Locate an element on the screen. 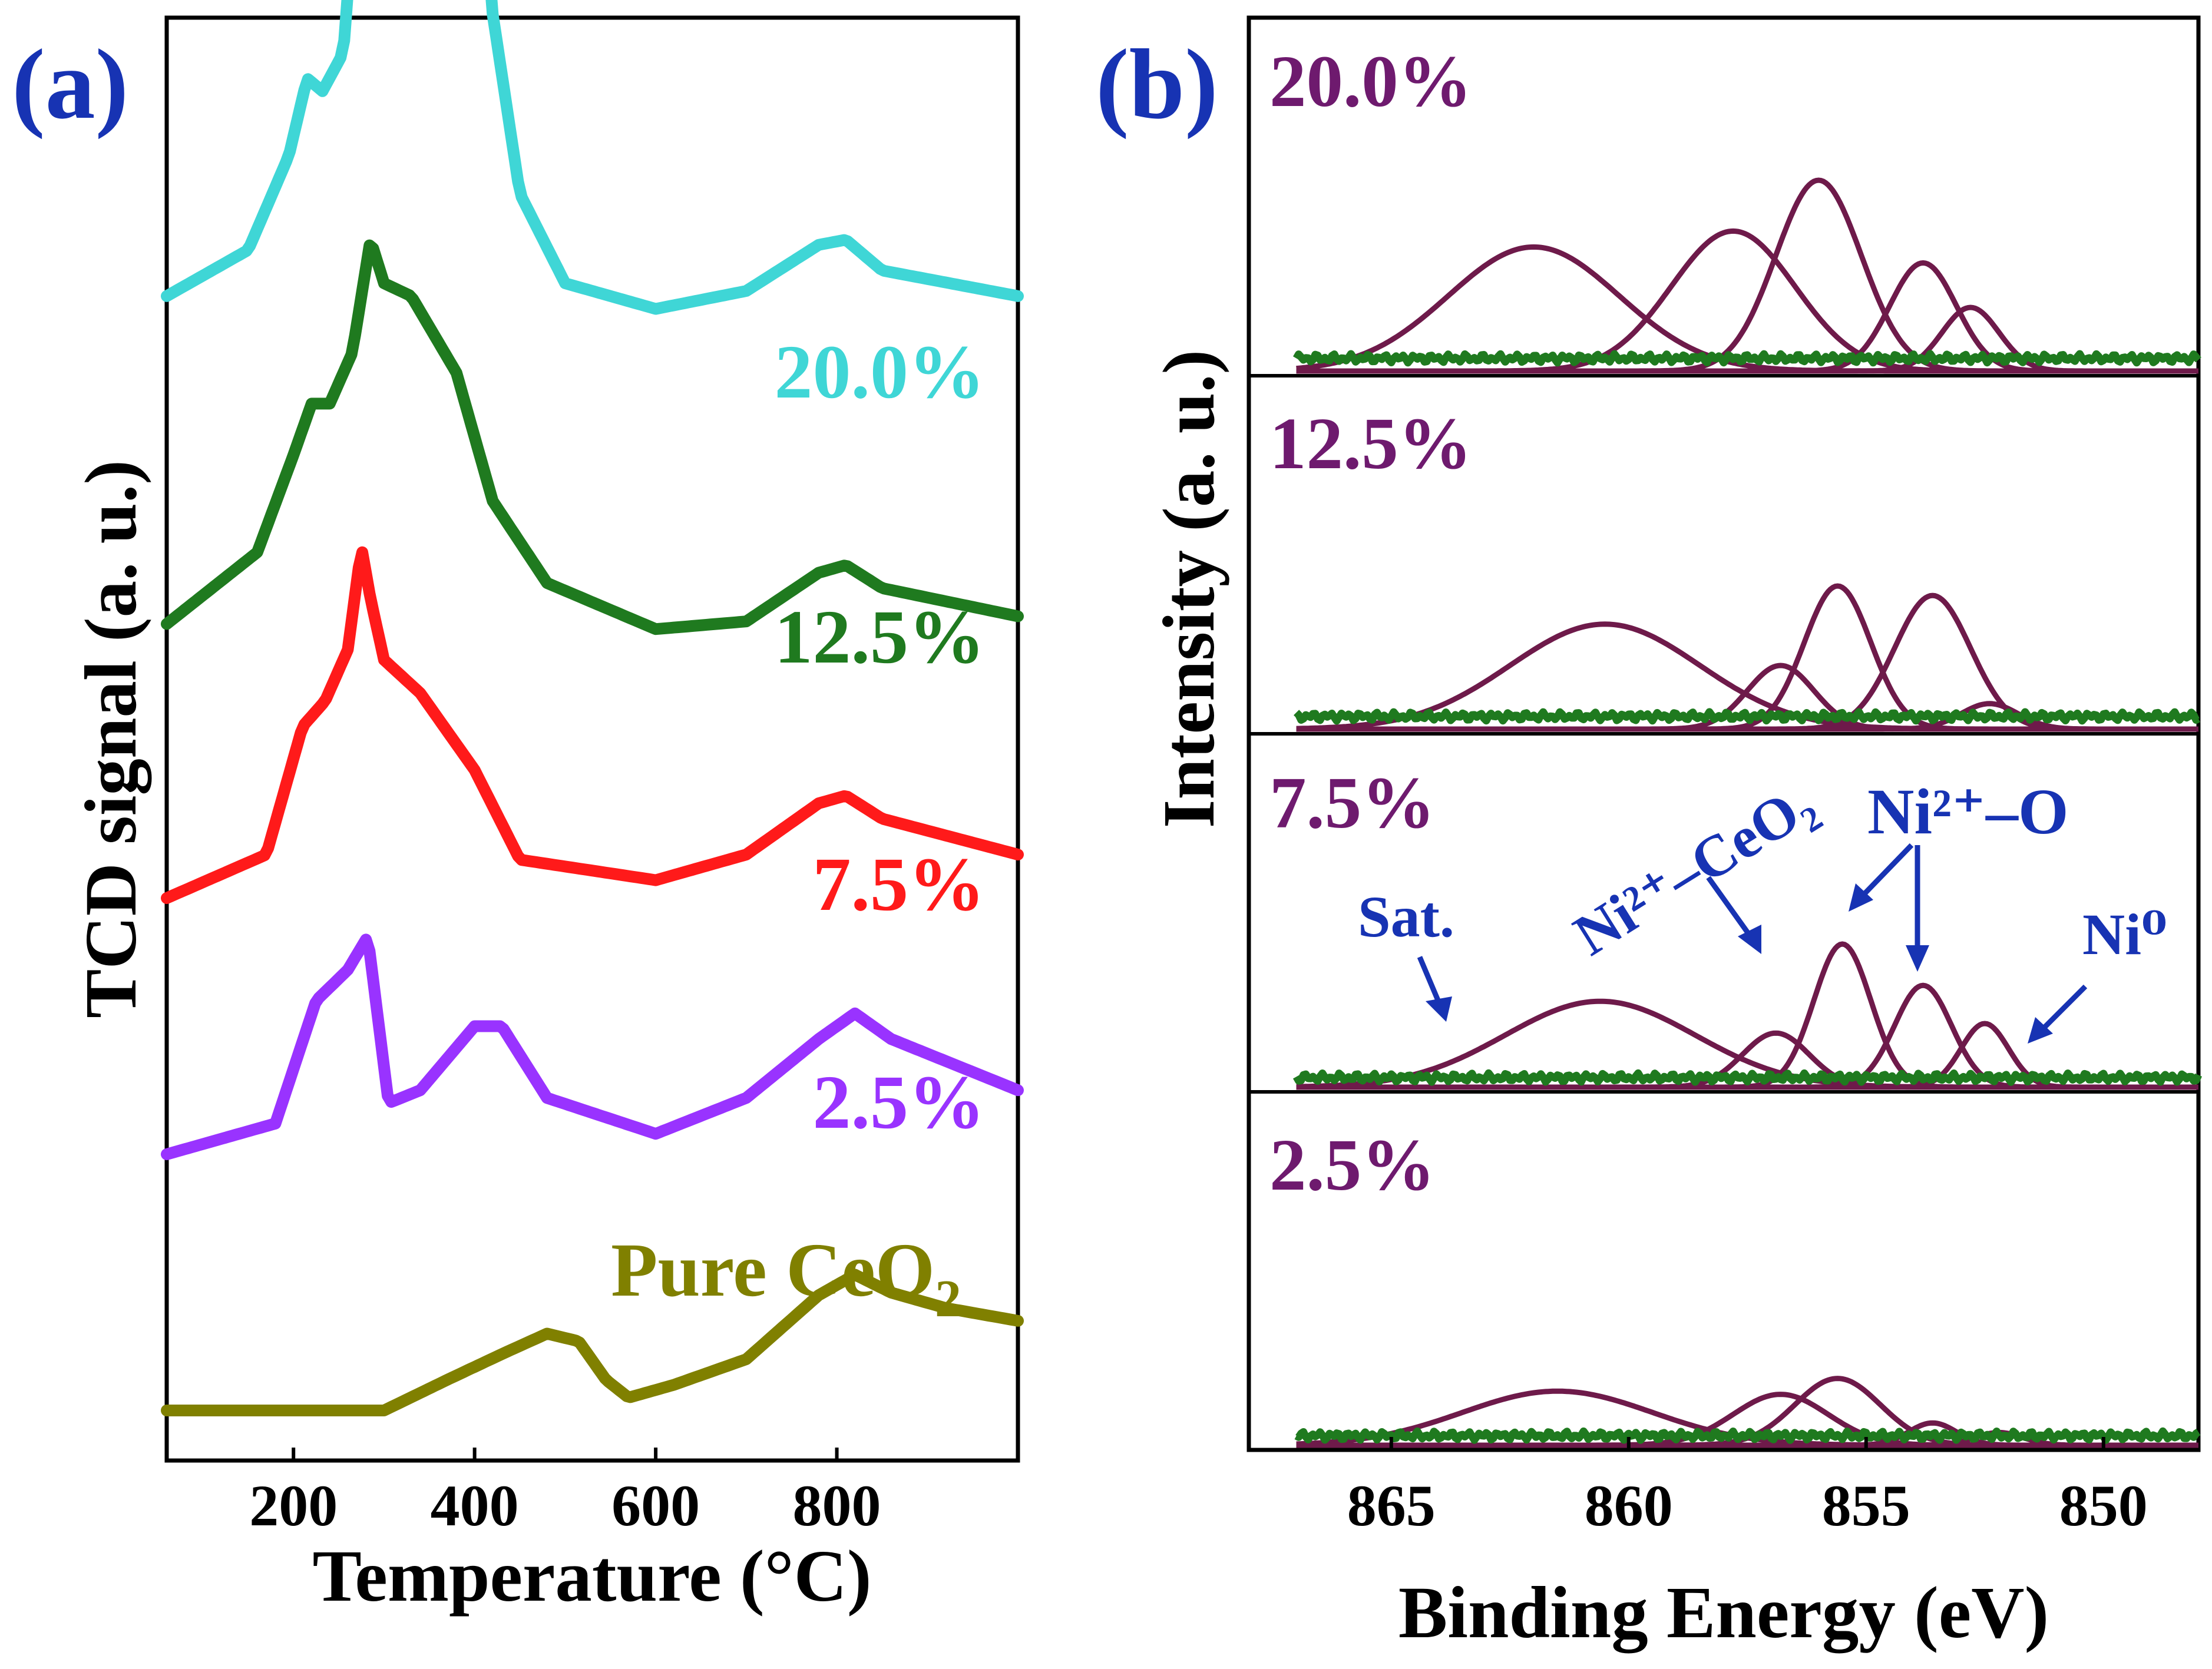  arrowhead-ni-o-left is located at coordinates (1861, 897).